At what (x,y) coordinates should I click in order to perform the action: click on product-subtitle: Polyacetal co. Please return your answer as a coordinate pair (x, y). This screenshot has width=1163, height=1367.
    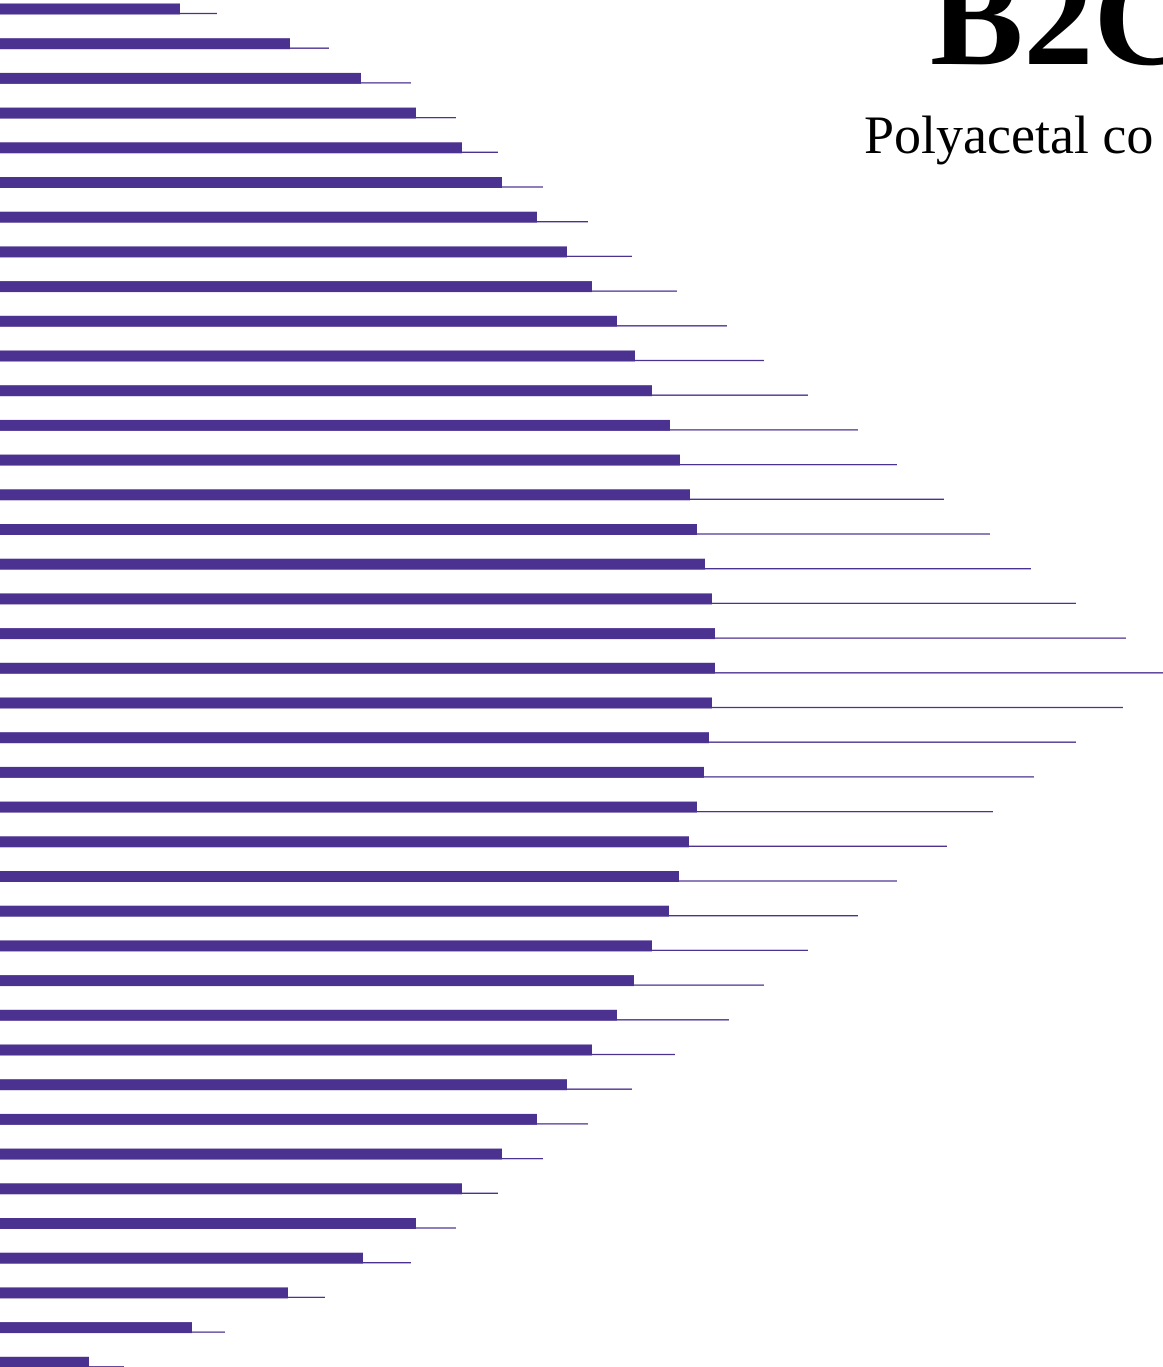
    Looking at the image, I should click on (1009, 135).